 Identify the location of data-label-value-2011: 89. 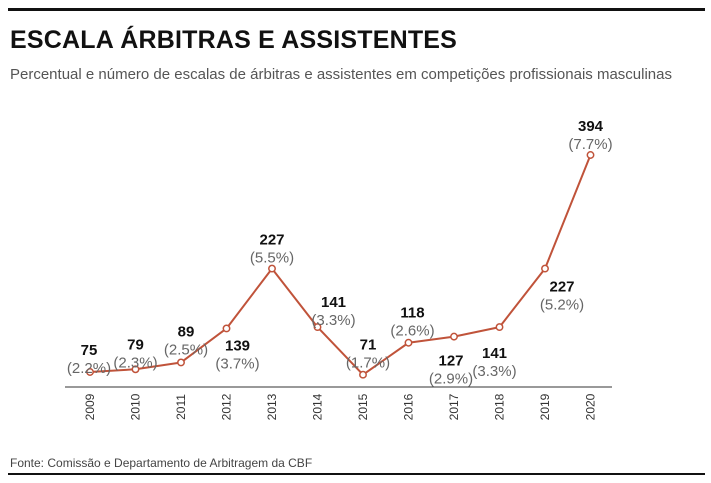
(186, 331).